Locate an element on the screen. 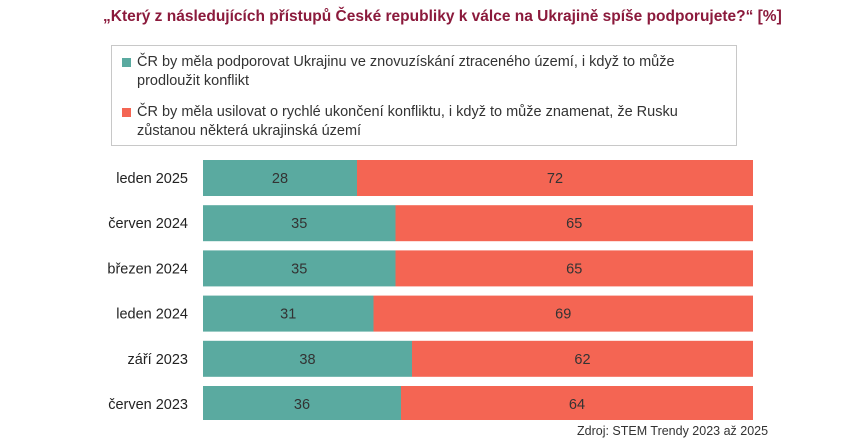 The image size is (850, 446). data-label-end-conflict: 72 is located at coordinates (555, 179).